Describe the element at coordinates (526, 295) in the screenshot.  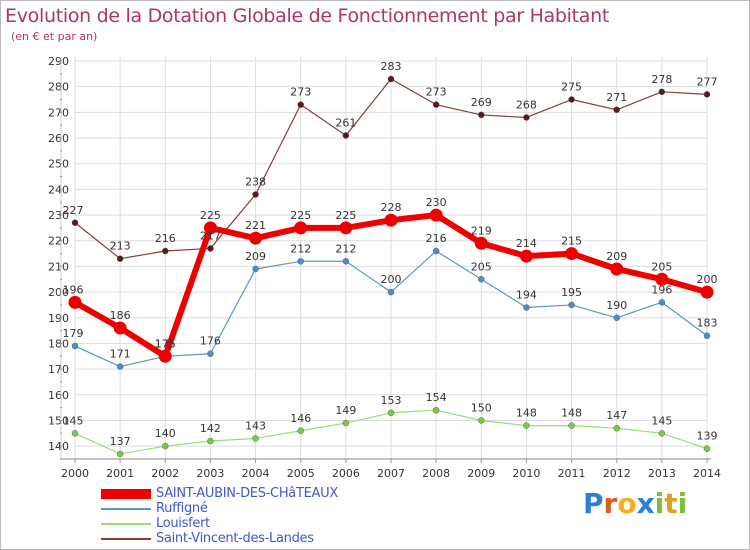
I see `data-label: 194` at that location.